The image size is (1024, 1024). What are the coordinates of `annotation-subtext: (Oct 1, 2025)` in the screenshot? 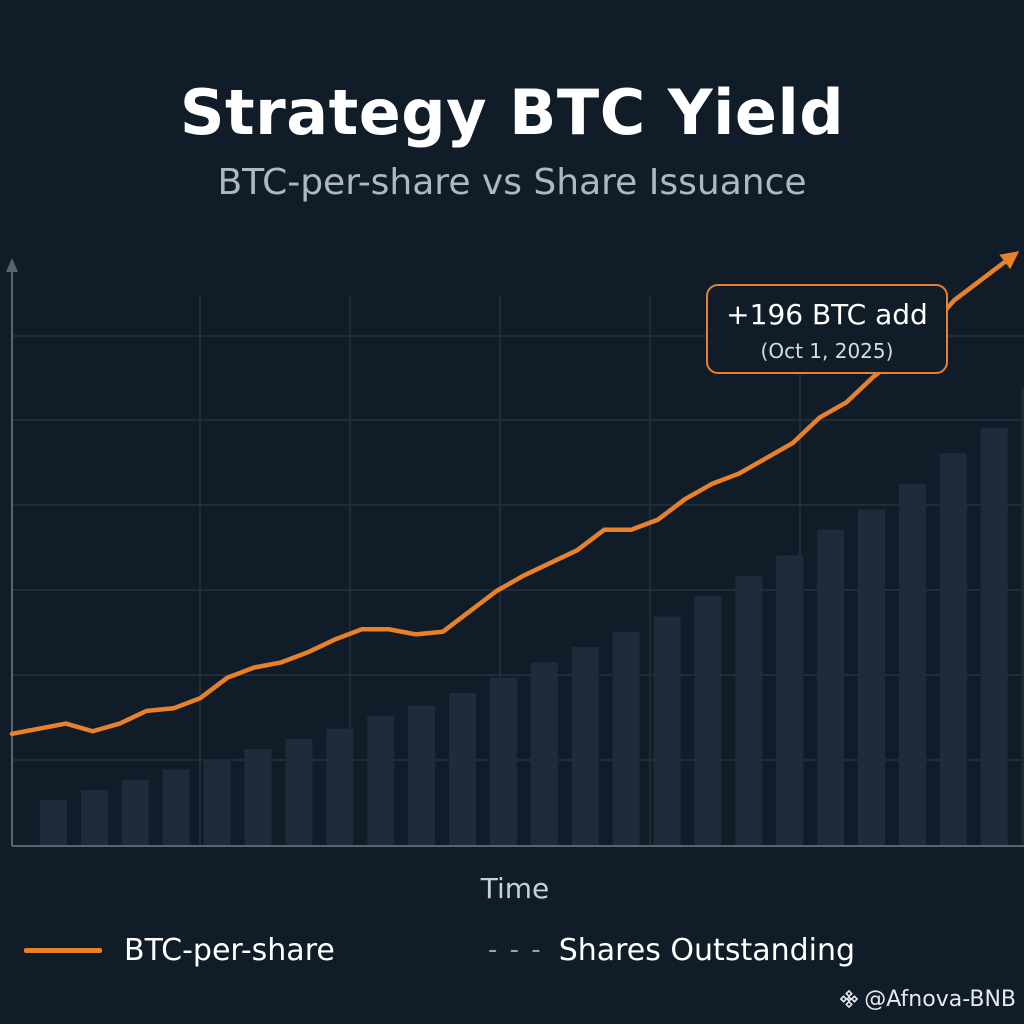 It's located at (827, 351).